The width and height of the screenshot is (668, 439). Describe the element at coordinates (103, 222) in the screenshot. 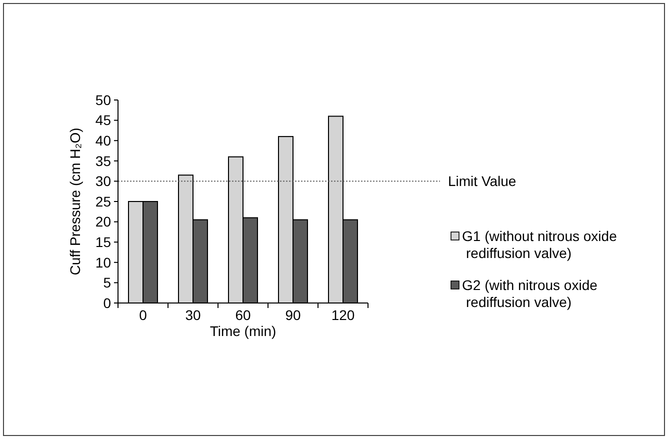

I see `y-tick-label: 20` at that location.